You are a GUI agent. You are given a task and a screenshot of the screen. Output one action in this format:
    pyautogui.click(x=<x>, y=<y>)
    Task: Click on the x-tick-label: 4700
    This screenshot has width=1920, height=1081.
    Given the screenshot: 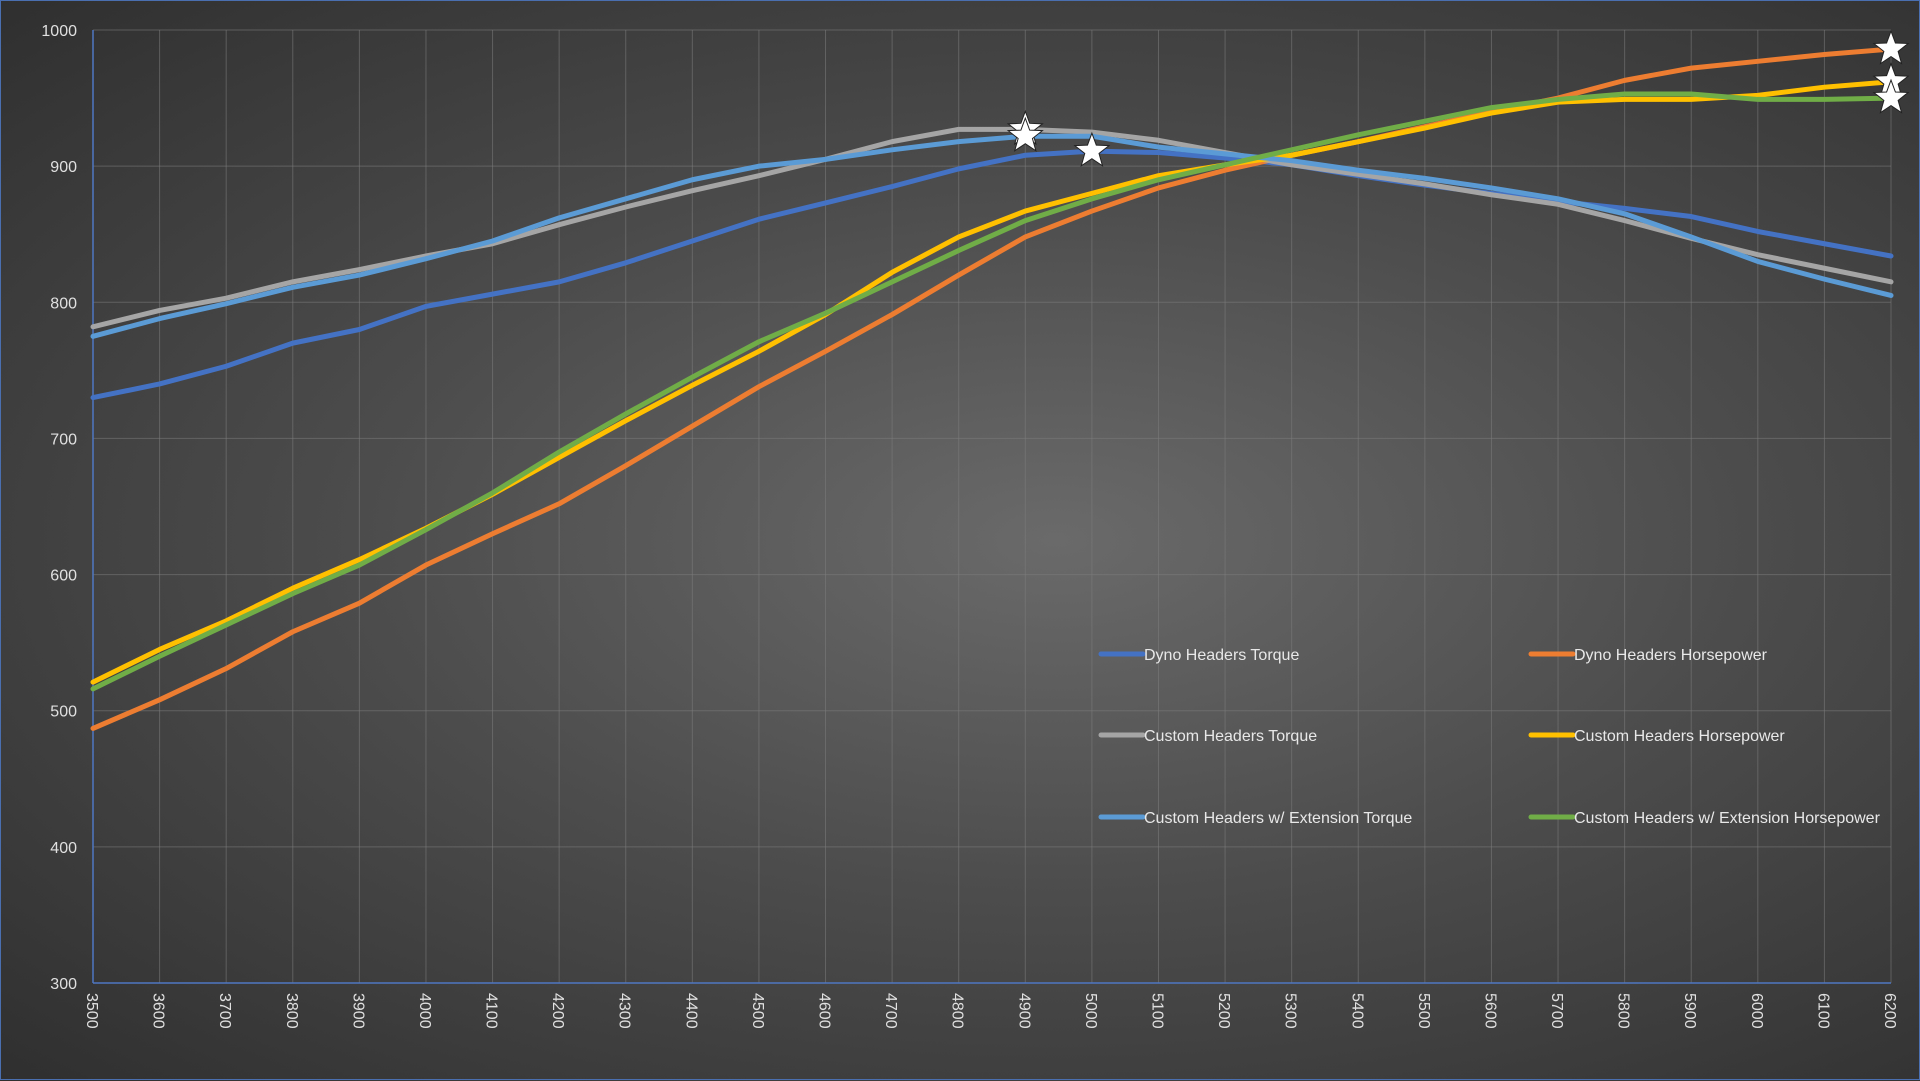 What is the action you would take?
    pyautogui.click(x=890, y=1011)
    